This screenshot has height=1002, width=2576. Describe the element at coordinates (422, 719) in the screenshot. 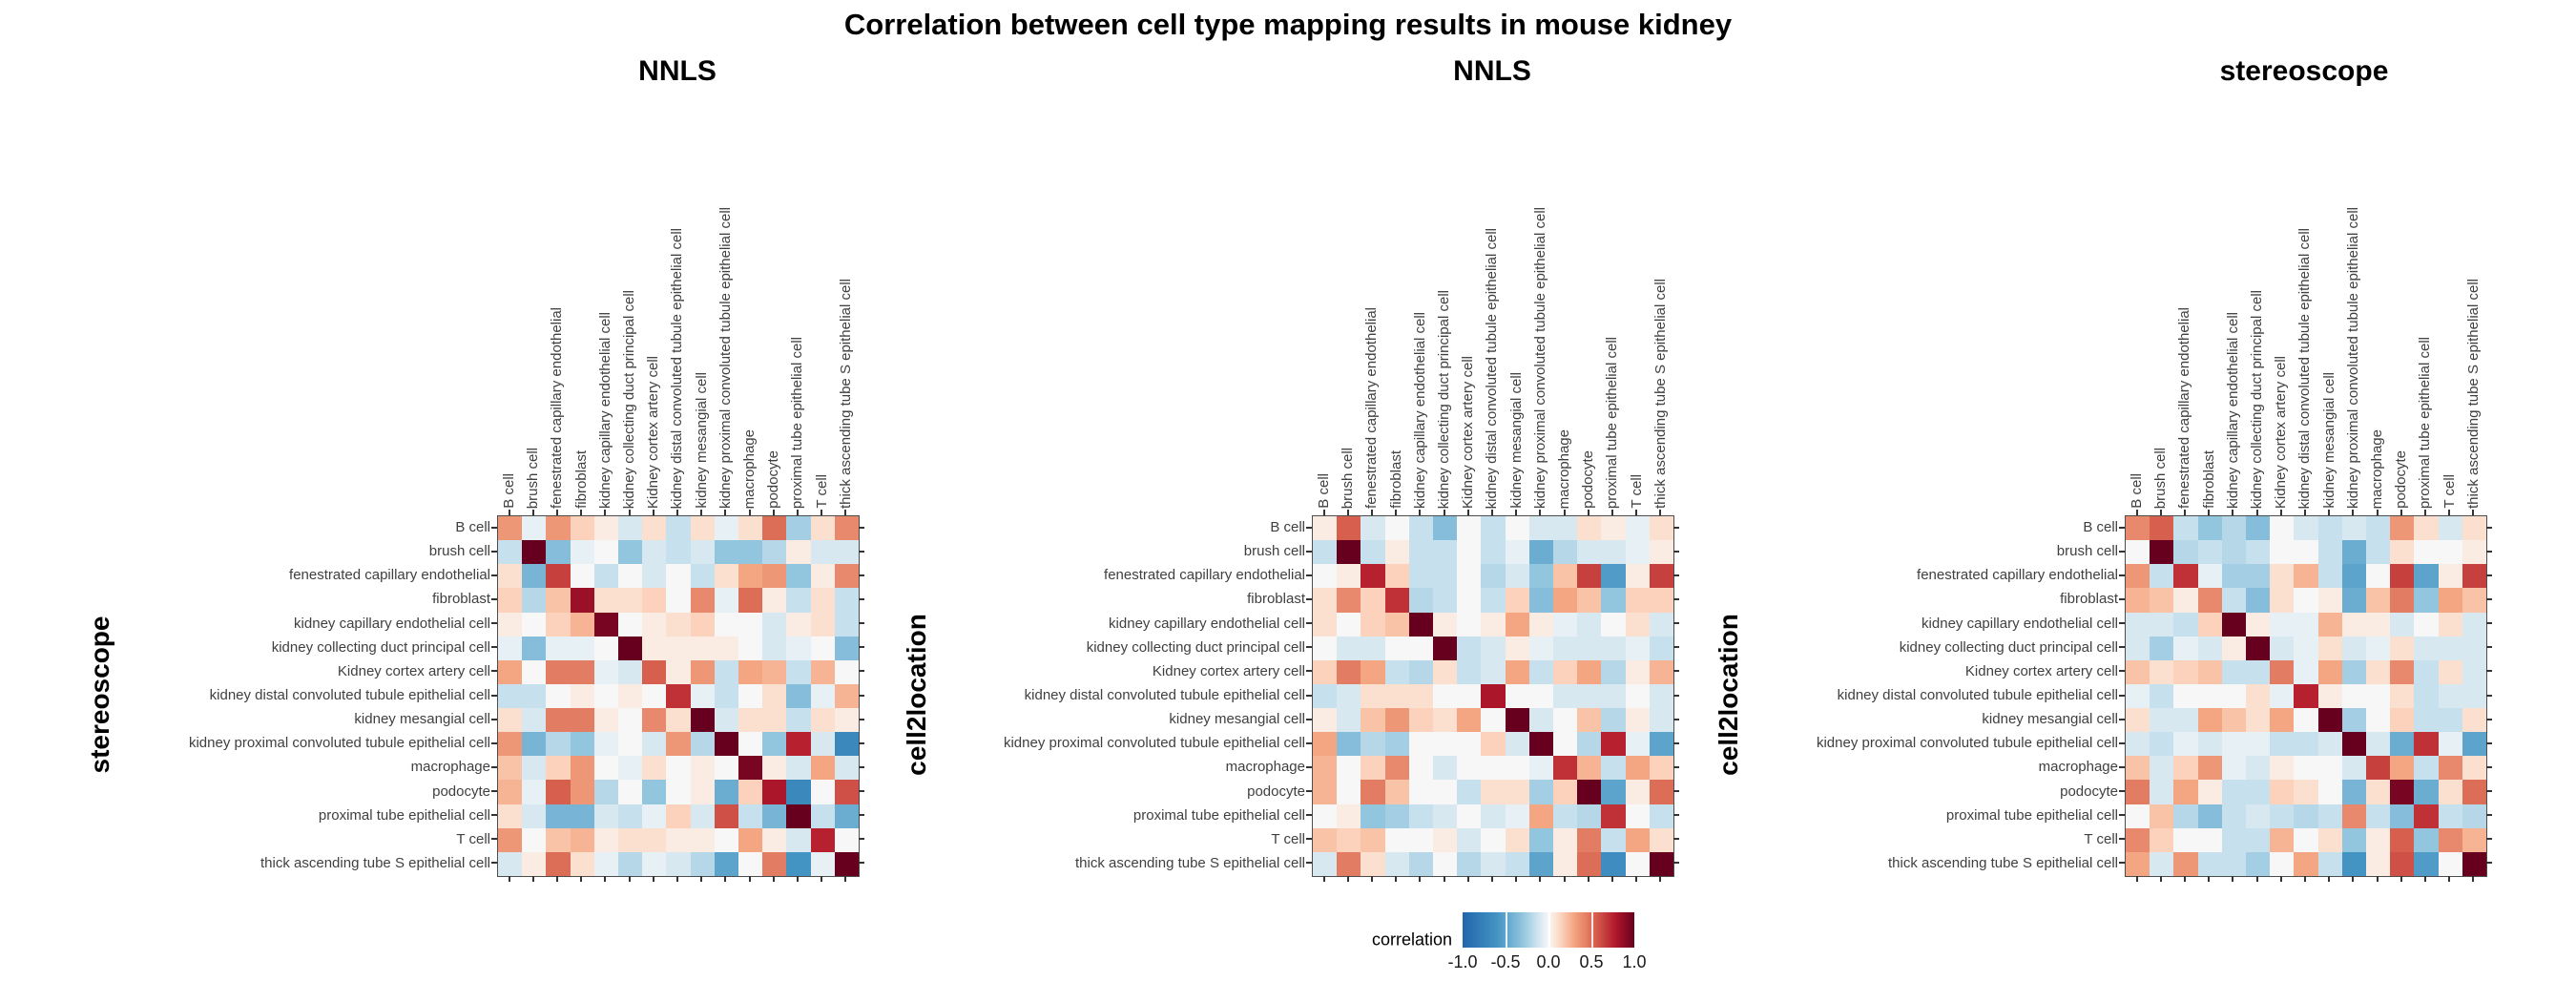

I see `row-label: kidney mesangial cell` at that location.